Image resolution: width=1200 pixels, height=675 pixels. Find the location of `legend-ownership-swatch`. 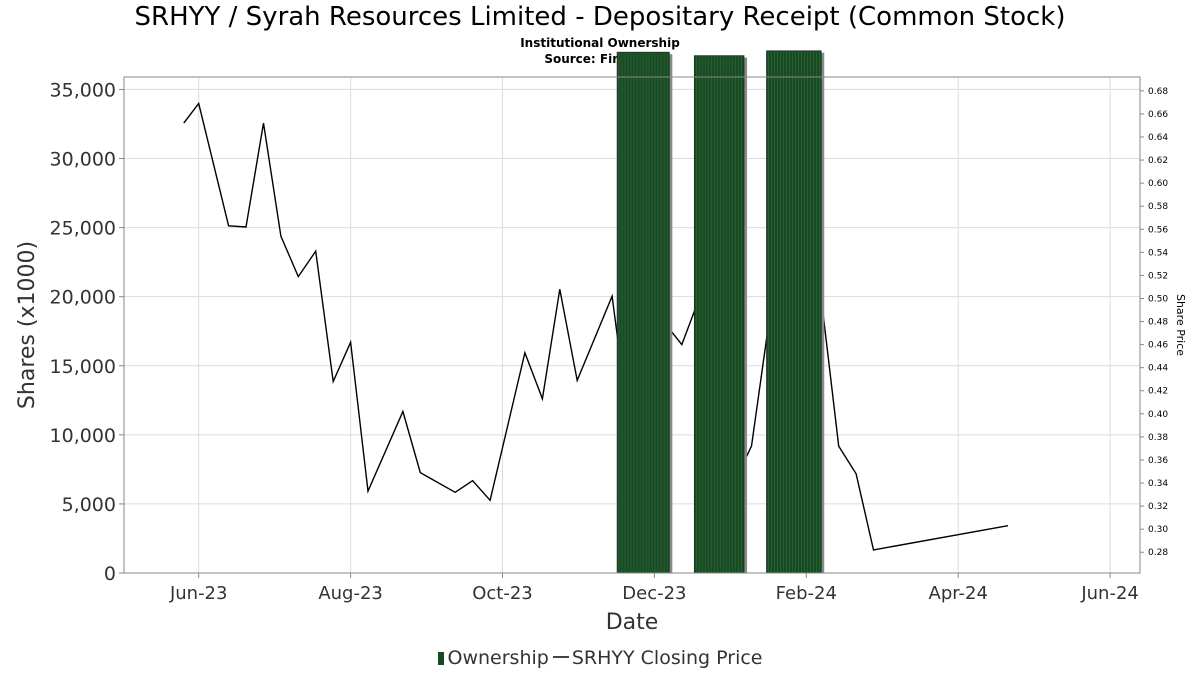

legend-ownership-swatch is located at coordinates (440, 658).